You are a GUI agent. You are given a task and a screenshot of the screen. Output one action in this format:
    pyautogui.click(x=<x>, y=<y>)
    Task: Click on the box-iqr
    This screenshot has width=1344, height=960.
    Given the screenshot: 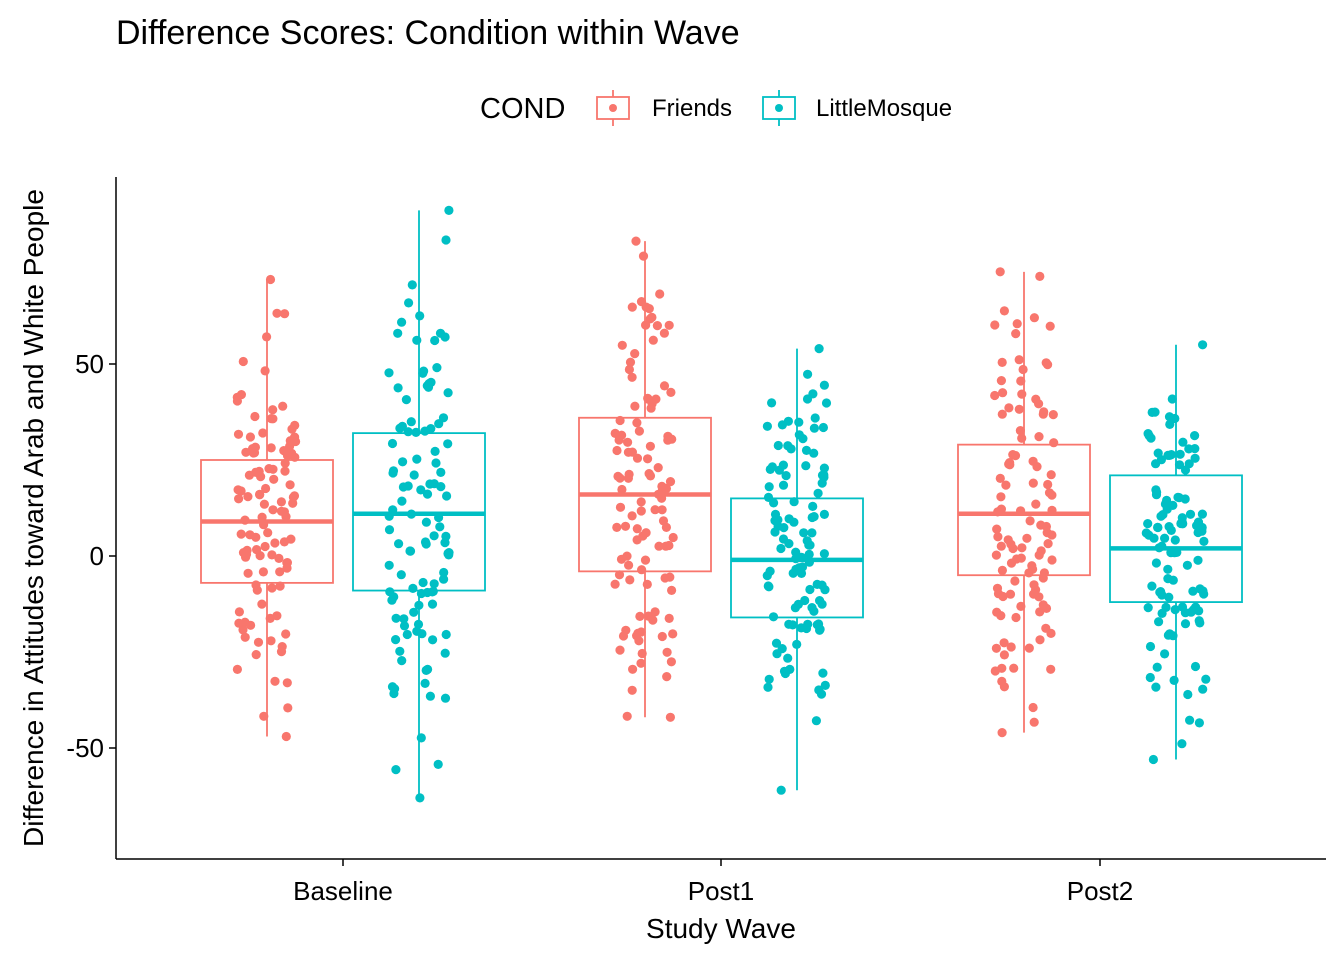 What is the action you would take?
    pyautogui.click(x=1024, y=510)
    